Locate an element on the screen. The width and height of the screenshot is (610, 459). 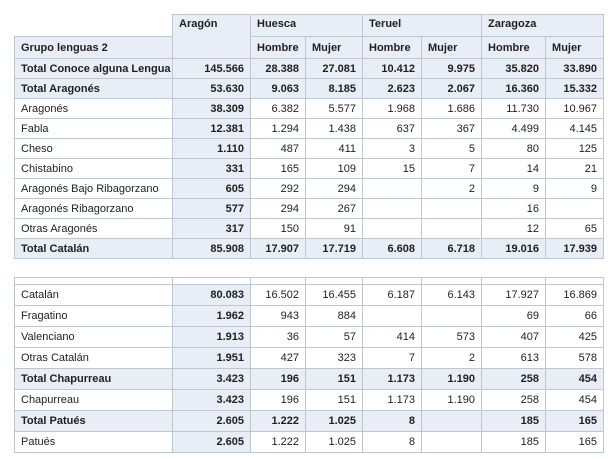
value-cell: 9 is located at coordinates (575, 188).